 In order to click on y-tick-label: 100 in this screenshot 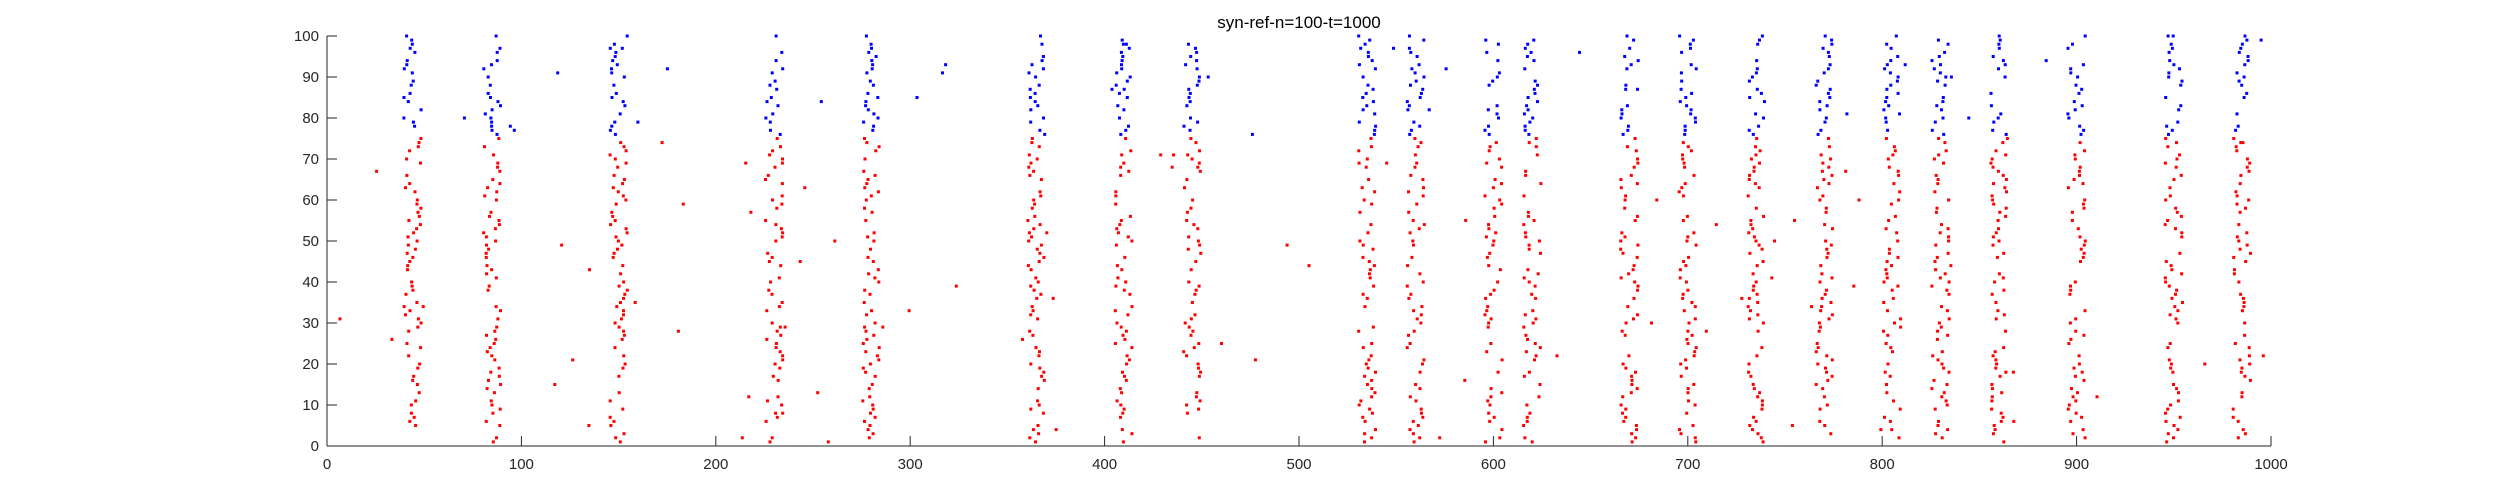, I will do `click(306, 36)`.